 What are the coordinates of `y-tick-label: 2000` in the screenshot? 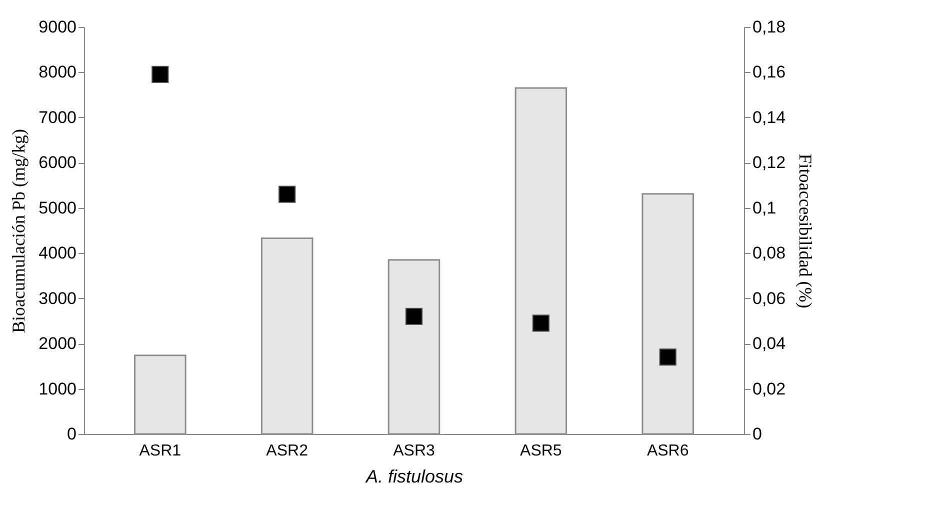 It's located at (57, 344).